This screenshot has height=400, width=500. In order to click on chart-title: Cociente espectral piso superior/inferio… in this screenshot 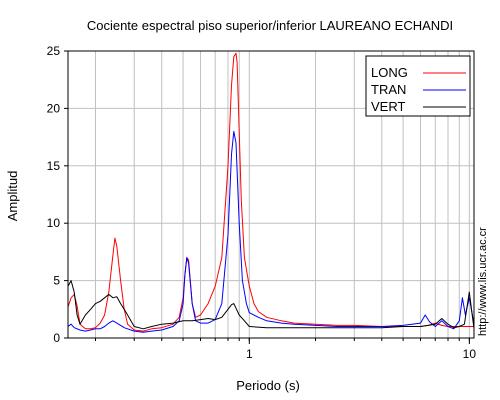, I will do `click(270, 25)`.